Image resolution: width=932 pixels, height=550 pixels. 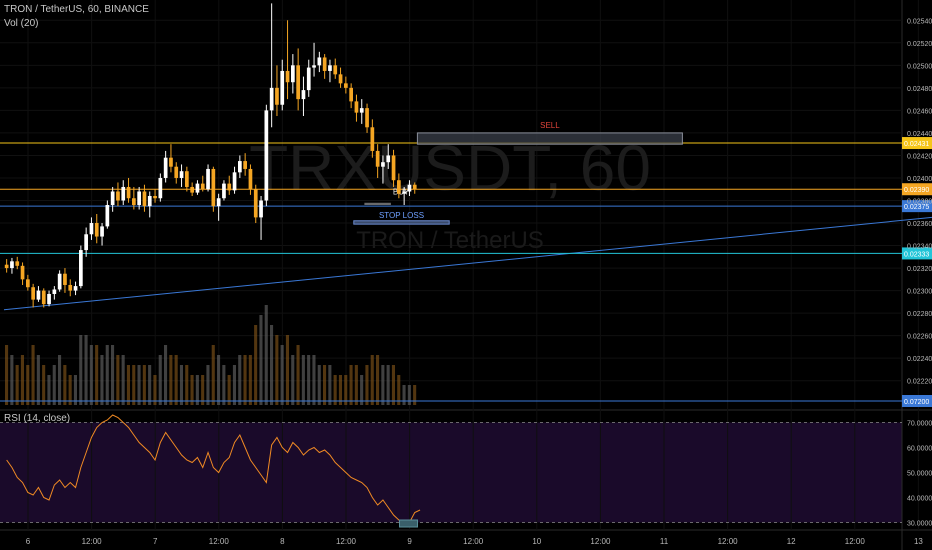 I want to click on hline-label-support: 0.02333, so click(x=916, y=254).